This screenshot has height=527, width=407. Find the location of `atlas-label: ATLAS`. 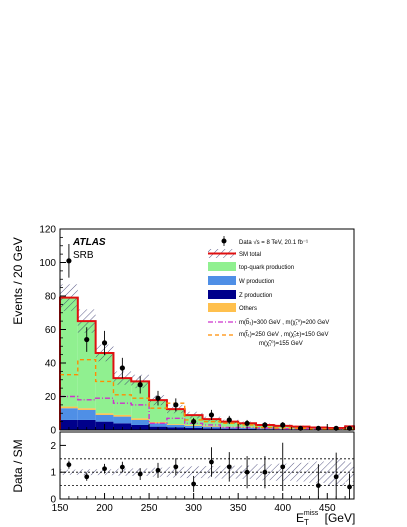

atlas-label: ATLAS is located at coordinates (89, 242).